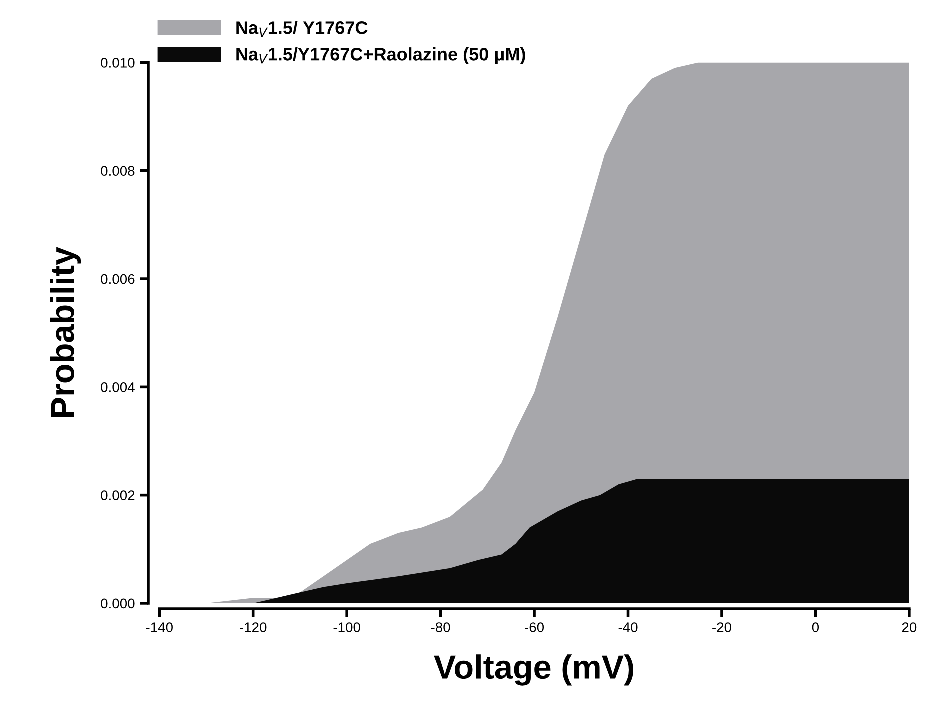  What do you see at coordinates (440, 627) in the screenshot?
I see `x-tick-label: -80` at bounding box center [440, 627].